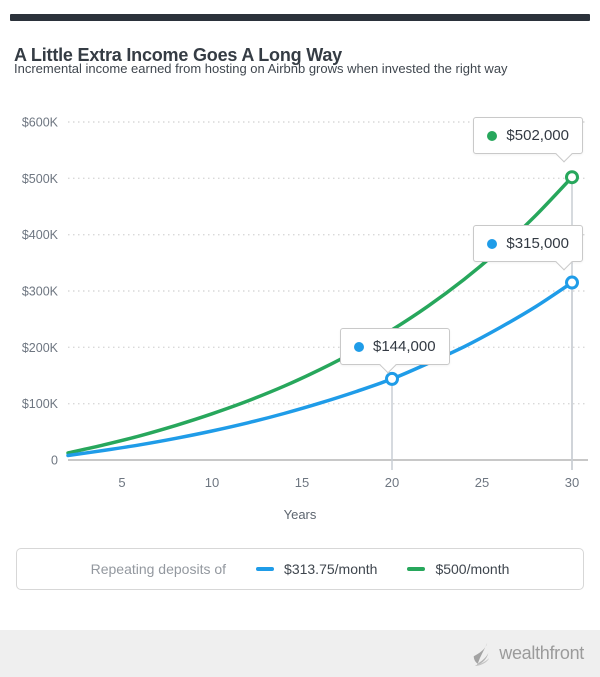  Describe the element at coordinates (482, 482) in the screenshot. I see `x-tick-label: 25` at that location.